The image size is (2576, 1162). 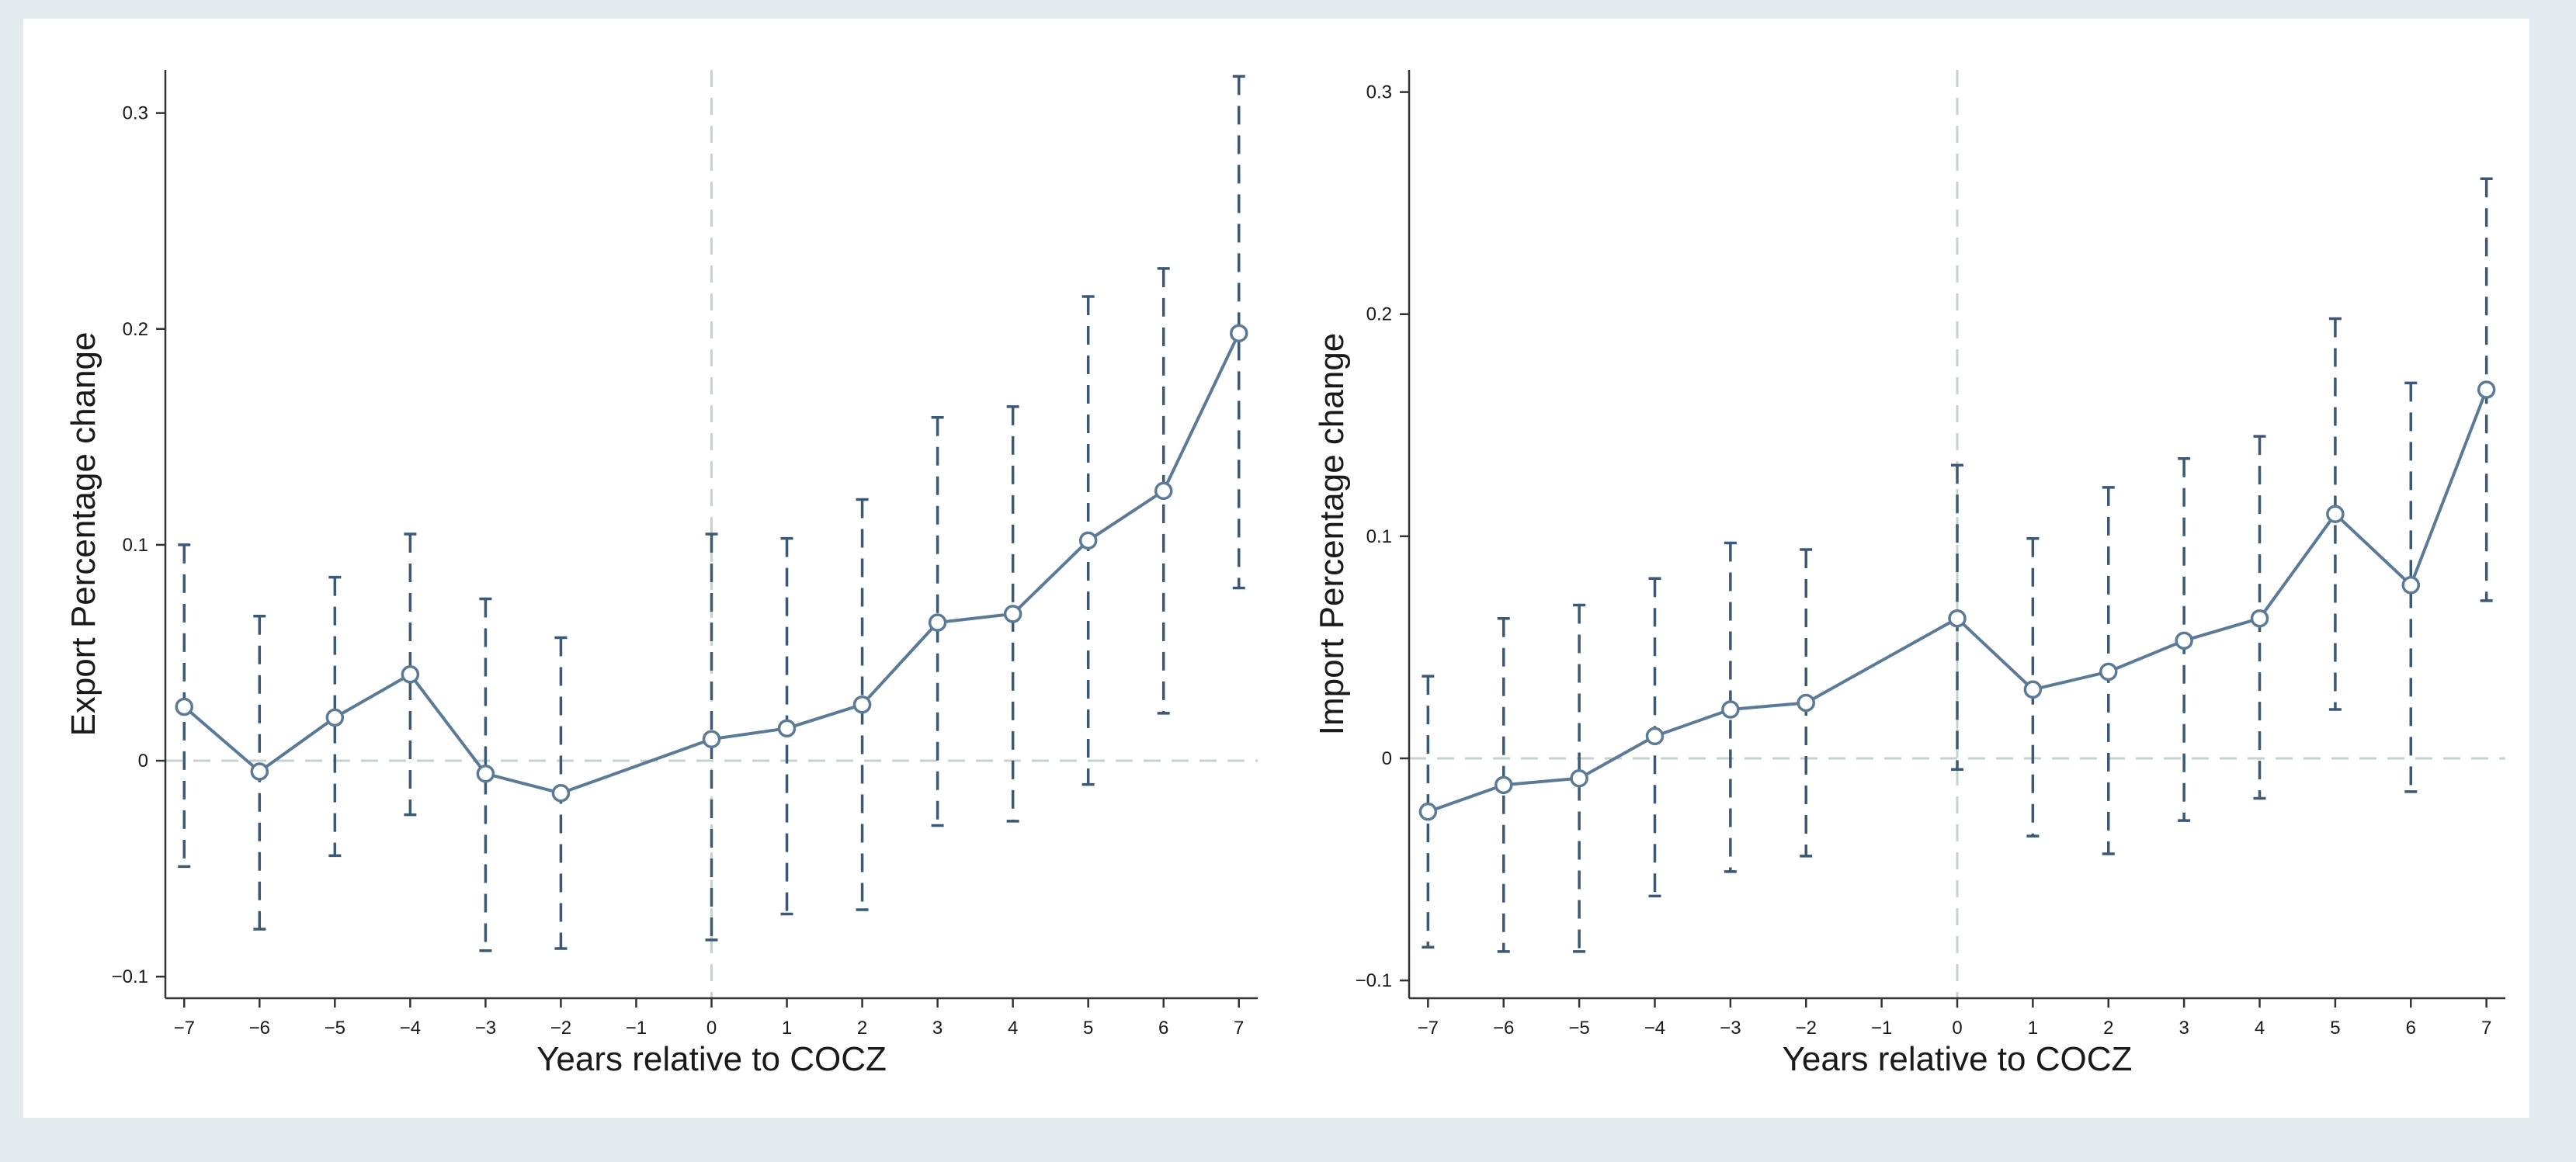 What do you see at coordinates (1332, 534) in the screenshot?
I see `y-axis-title: Import Percentage change` at bounding box center [1332, 534].